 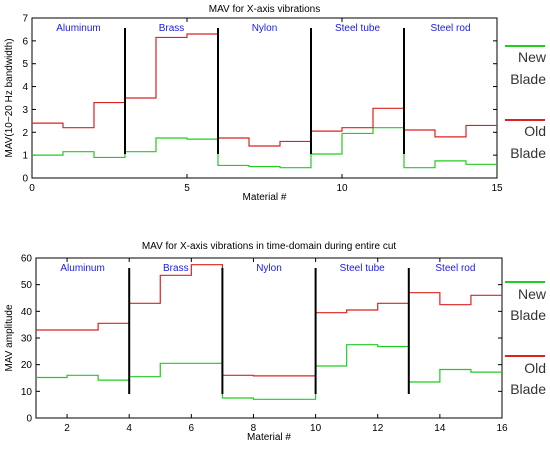 What do you see at coordinates (526, 103) in the screenshot?
I see `legend-top: New Blade Old Blade` at bounding box center [526, 103].